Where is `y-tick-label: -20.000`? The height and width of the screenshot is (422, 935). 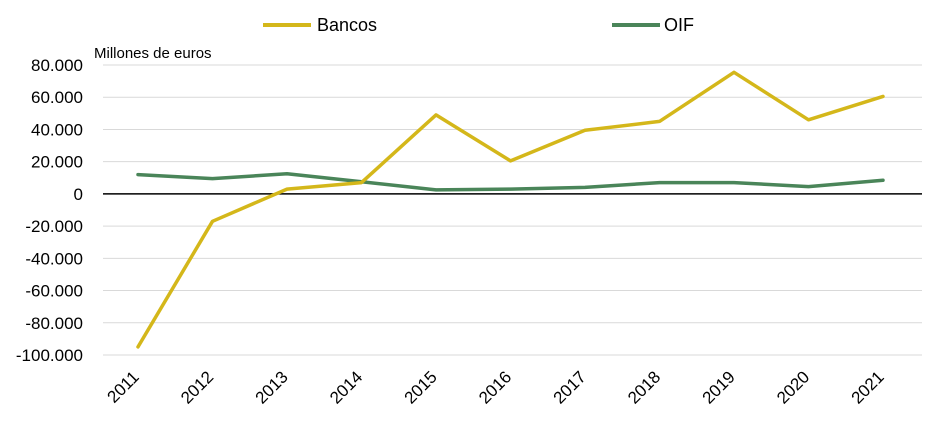
y-tick-label: -20.000 is located at coordinates (54, 226).